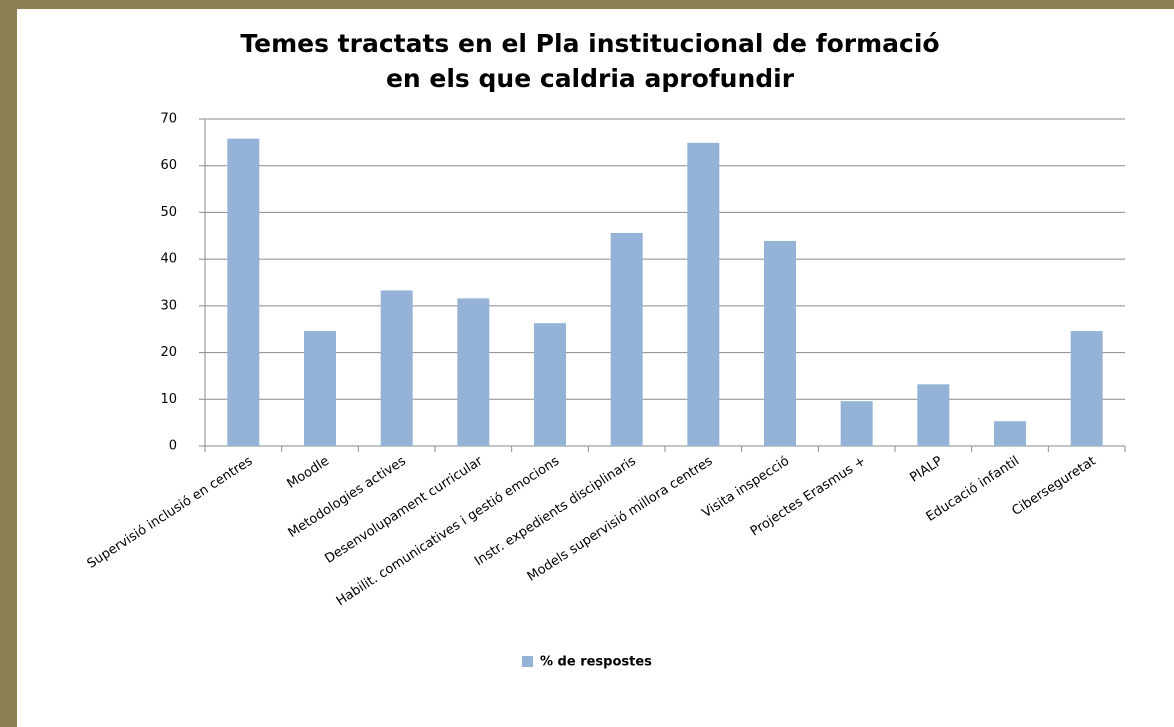  Describe the element at coordinates (173, 446) in the screenshot. I see `y-tick-label: 0` at that location.